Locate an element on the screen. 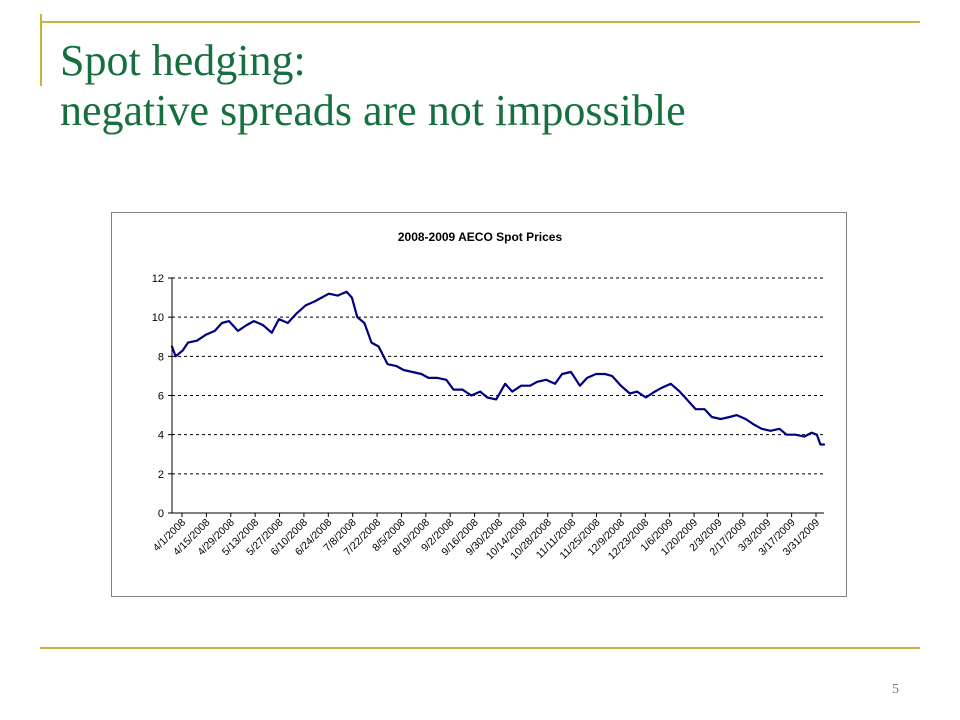 Image resolution: width=960 pixels, height=720 pixels. y-tick-label: 8 is located at coordinates (161, 357).